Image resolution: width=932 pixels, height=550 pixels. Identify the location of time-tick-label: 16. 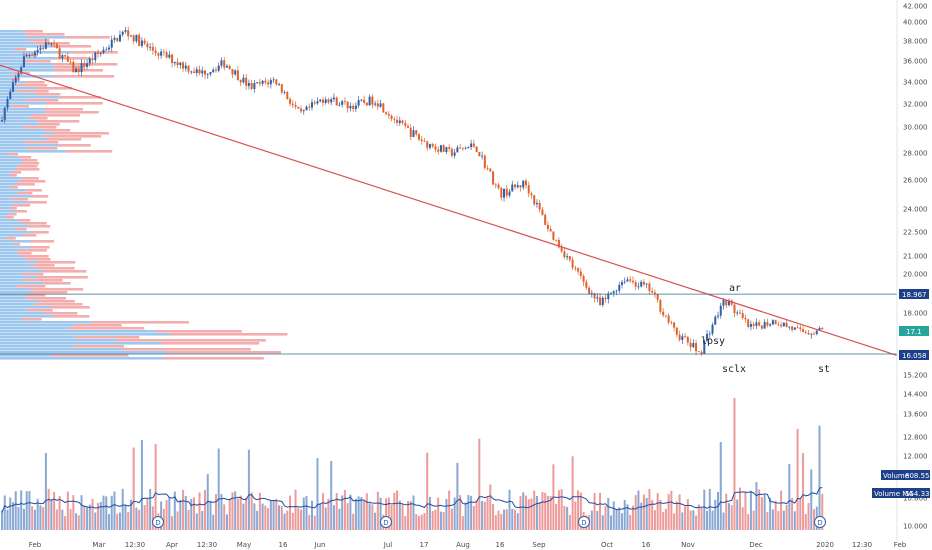
(500, 545).